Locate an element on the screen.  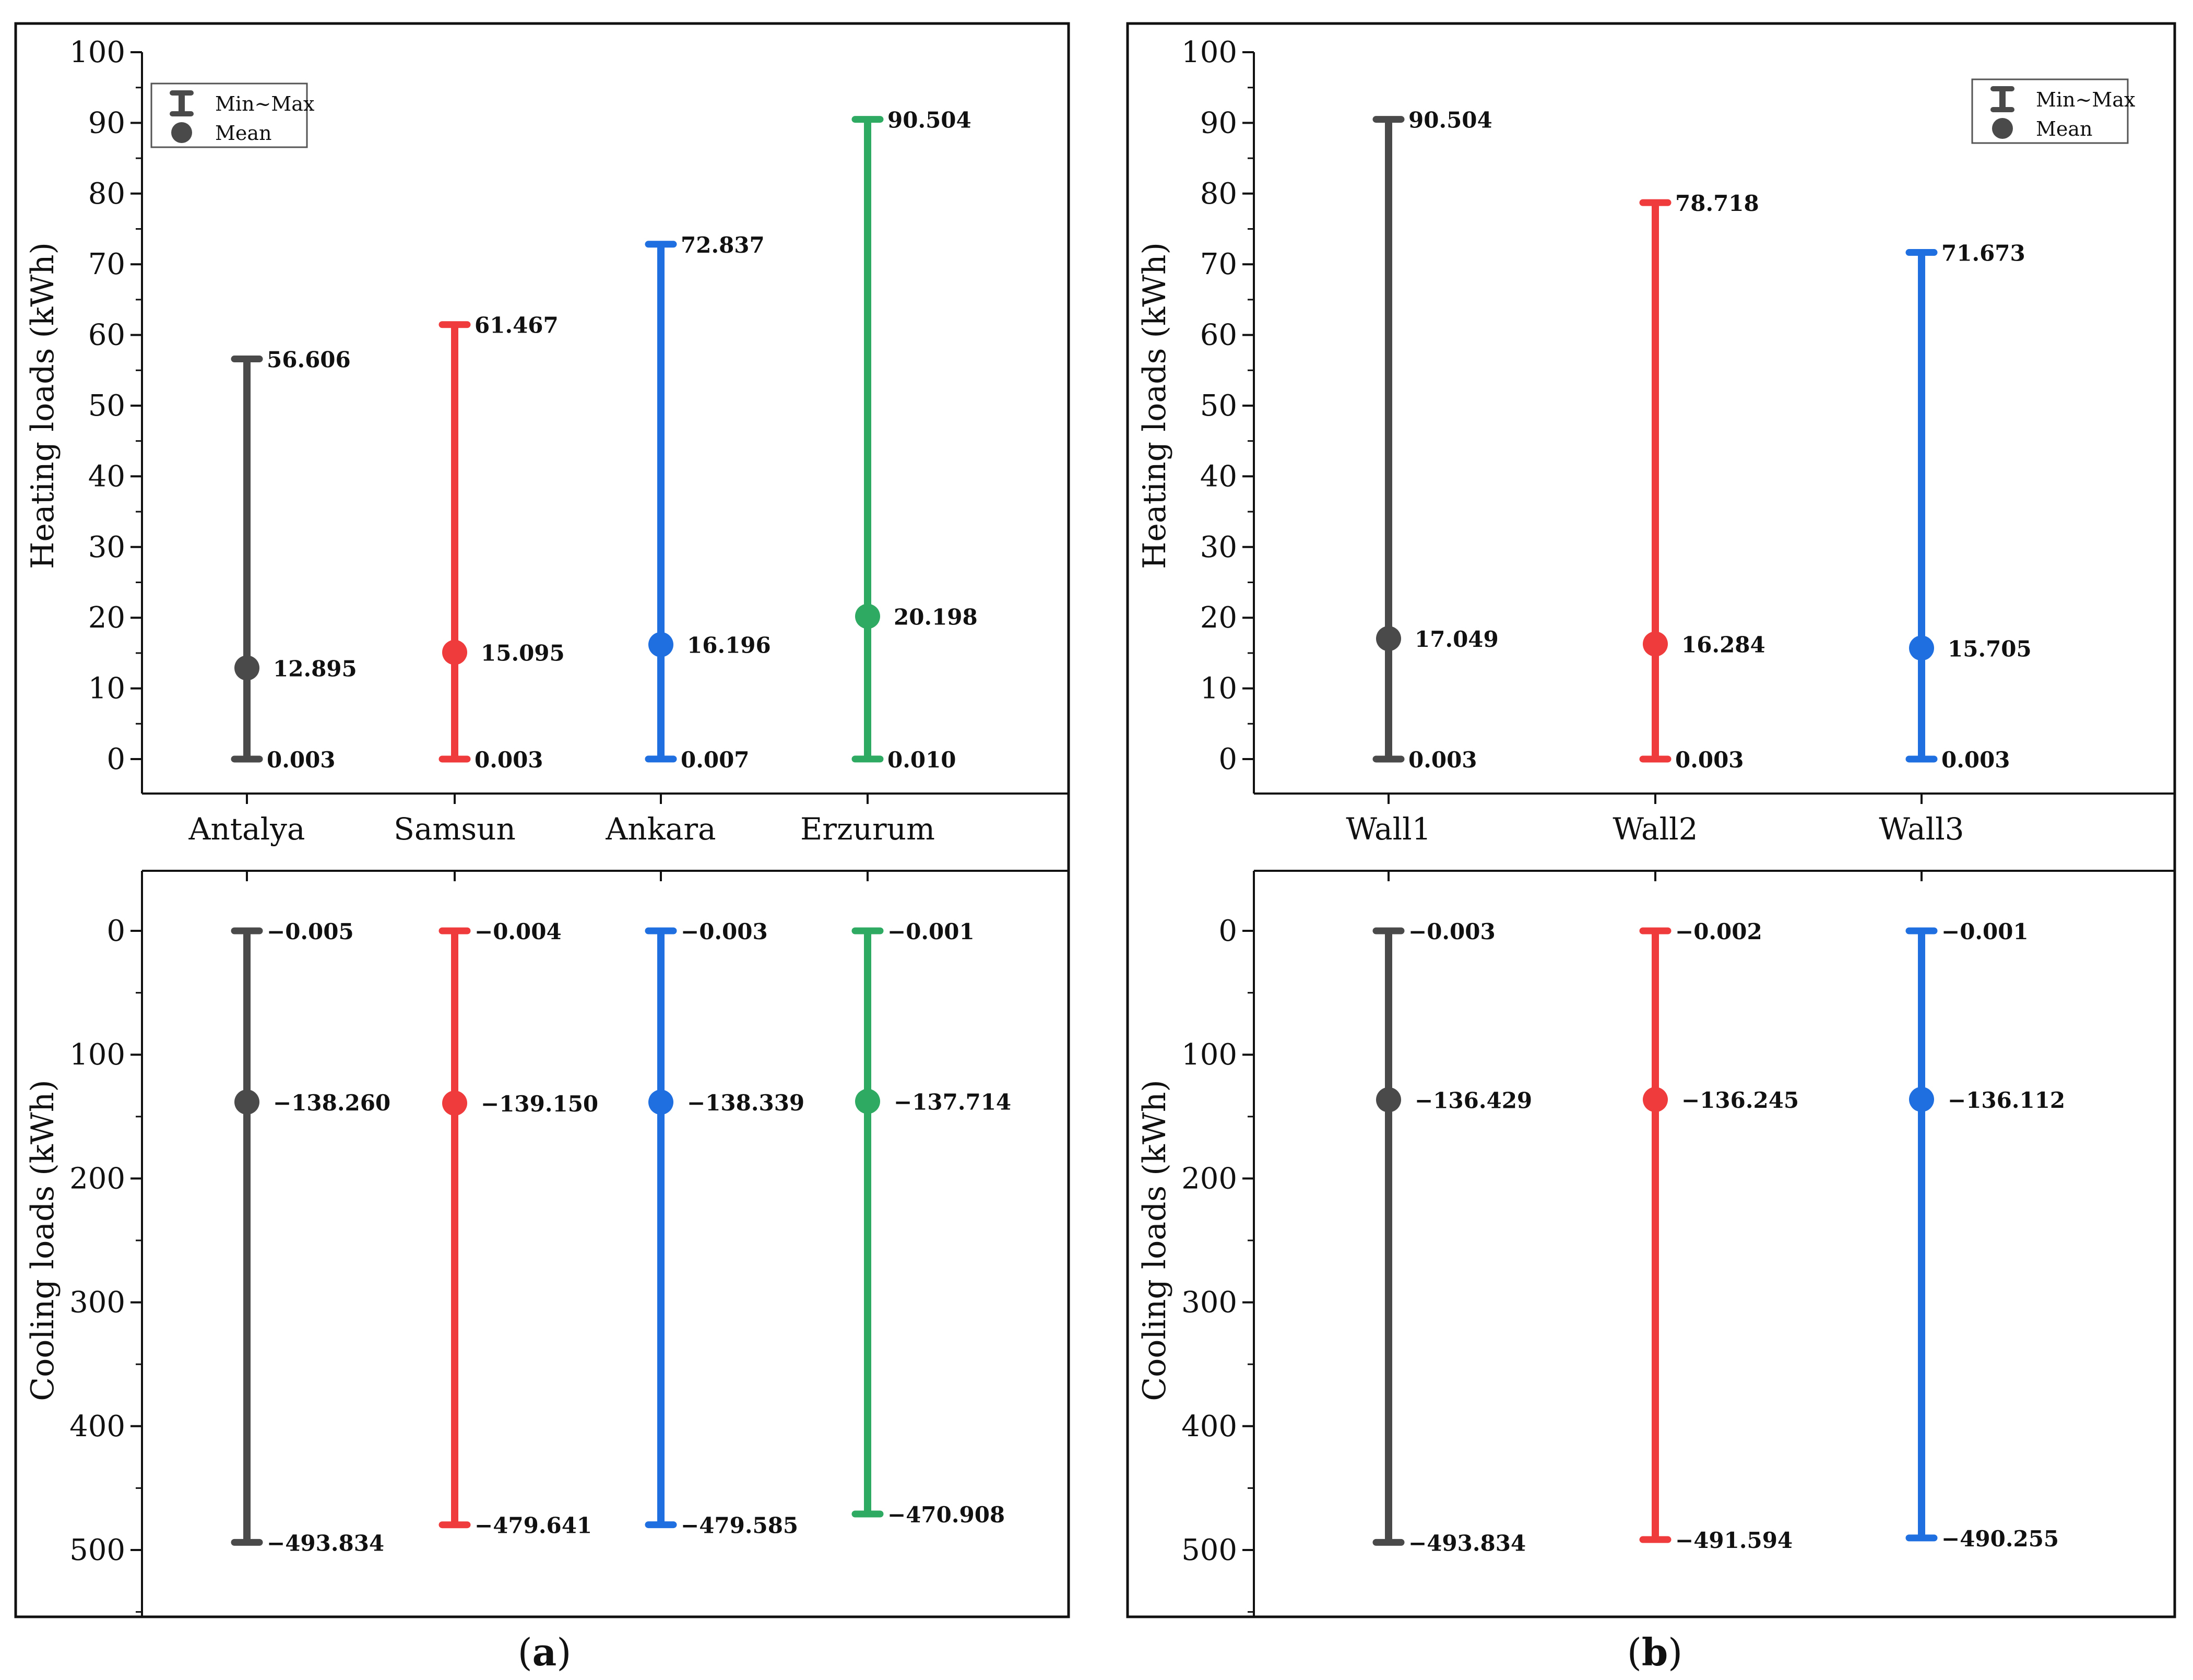
cooling-min-label: −0.002 is located at coordinates (1719, 931).